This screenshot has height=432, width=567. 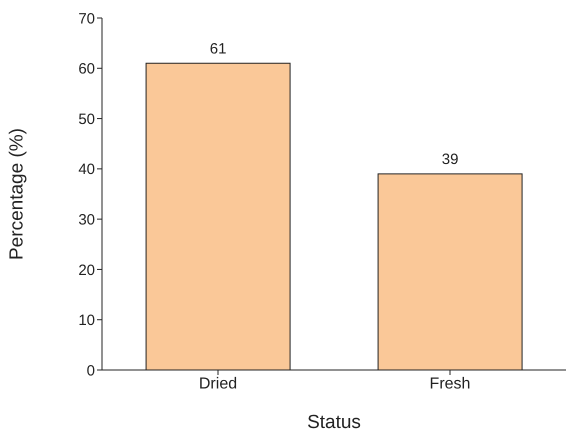 What do you see at coordinates (450, 383) in the screenshot?
I see `x-tick-label: Fresh` at bounding box center [450, 383].